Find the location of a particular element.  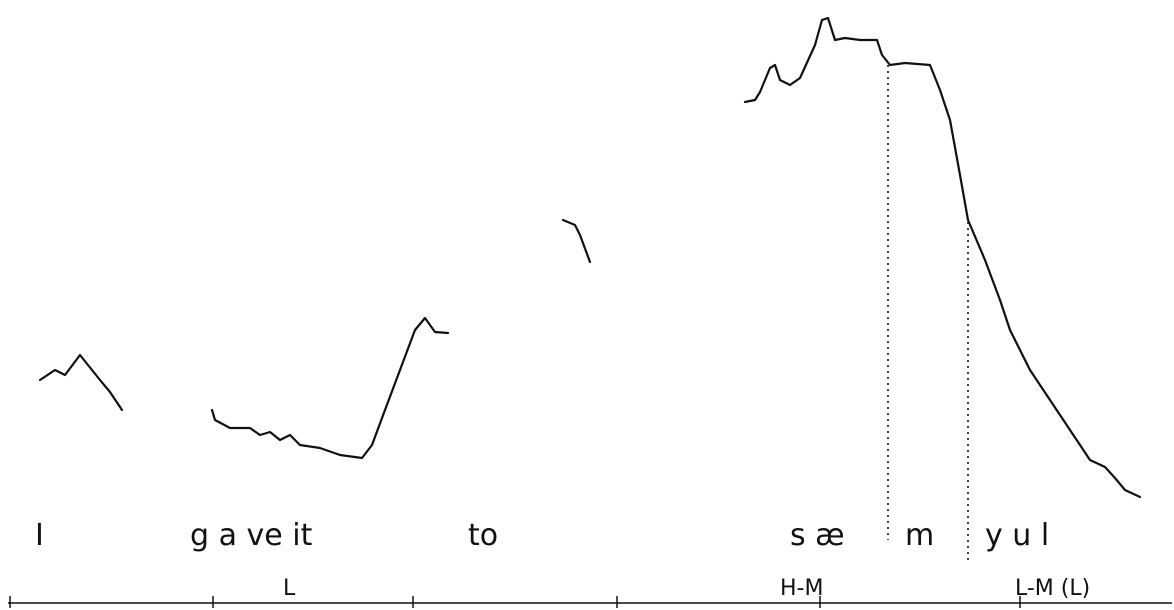

word: s æ is located at coordinates (817, 535).